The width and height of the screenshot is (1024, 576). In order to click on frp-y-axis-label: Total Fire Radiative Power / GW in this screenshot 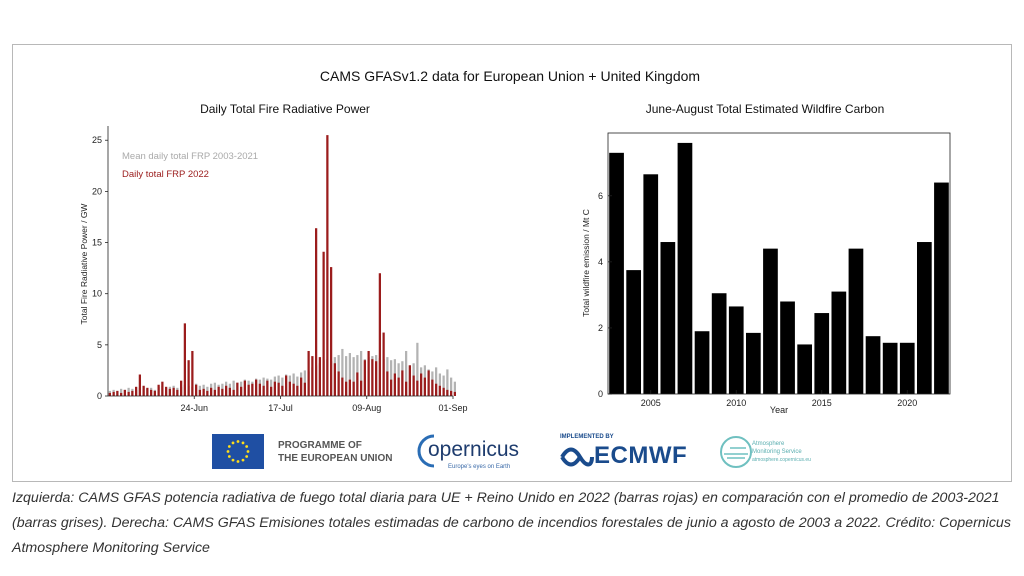, I will do `click(84, 264)`.